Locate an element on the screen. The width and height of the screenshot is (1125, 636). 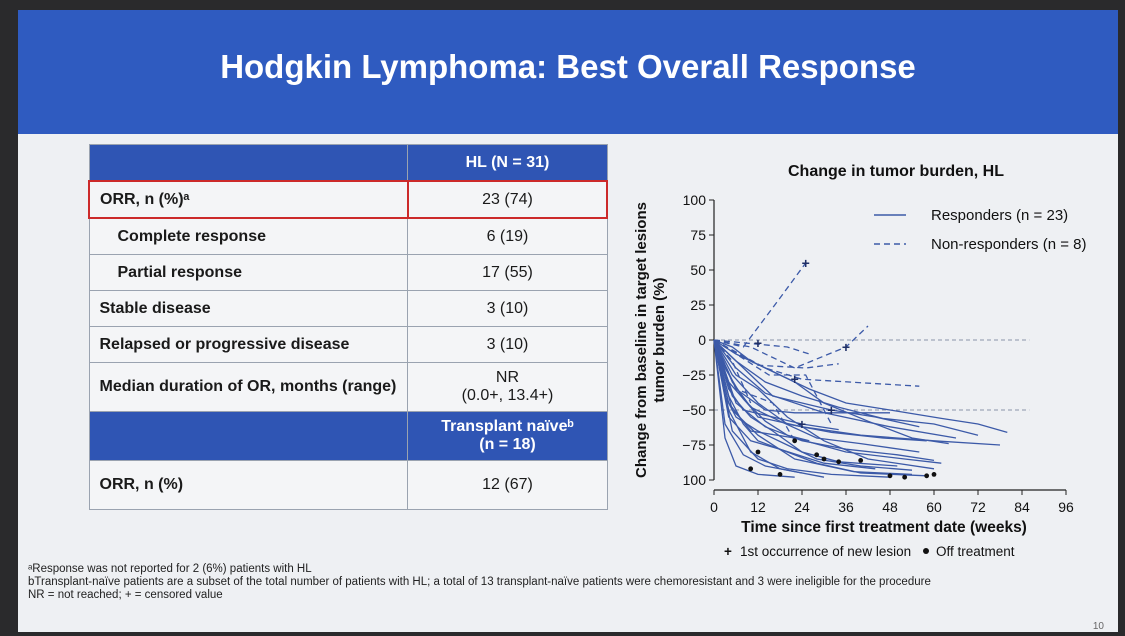
subheader-line1: Transplant naïveᵇ is located at coordinates (507, 426).